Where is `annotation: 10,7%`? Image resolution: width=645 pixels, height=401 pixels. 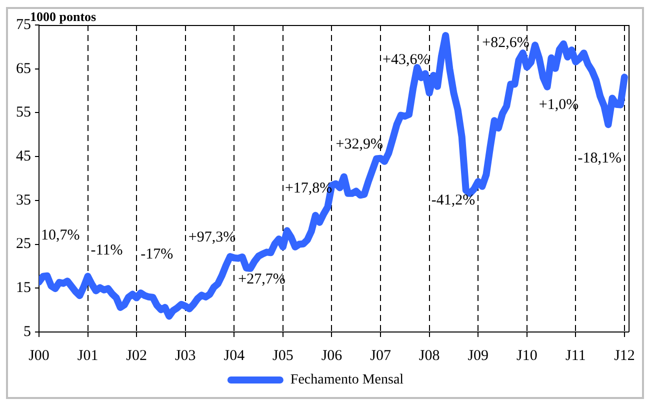 annotation: 10,7% is located at coordinates (60, 236).